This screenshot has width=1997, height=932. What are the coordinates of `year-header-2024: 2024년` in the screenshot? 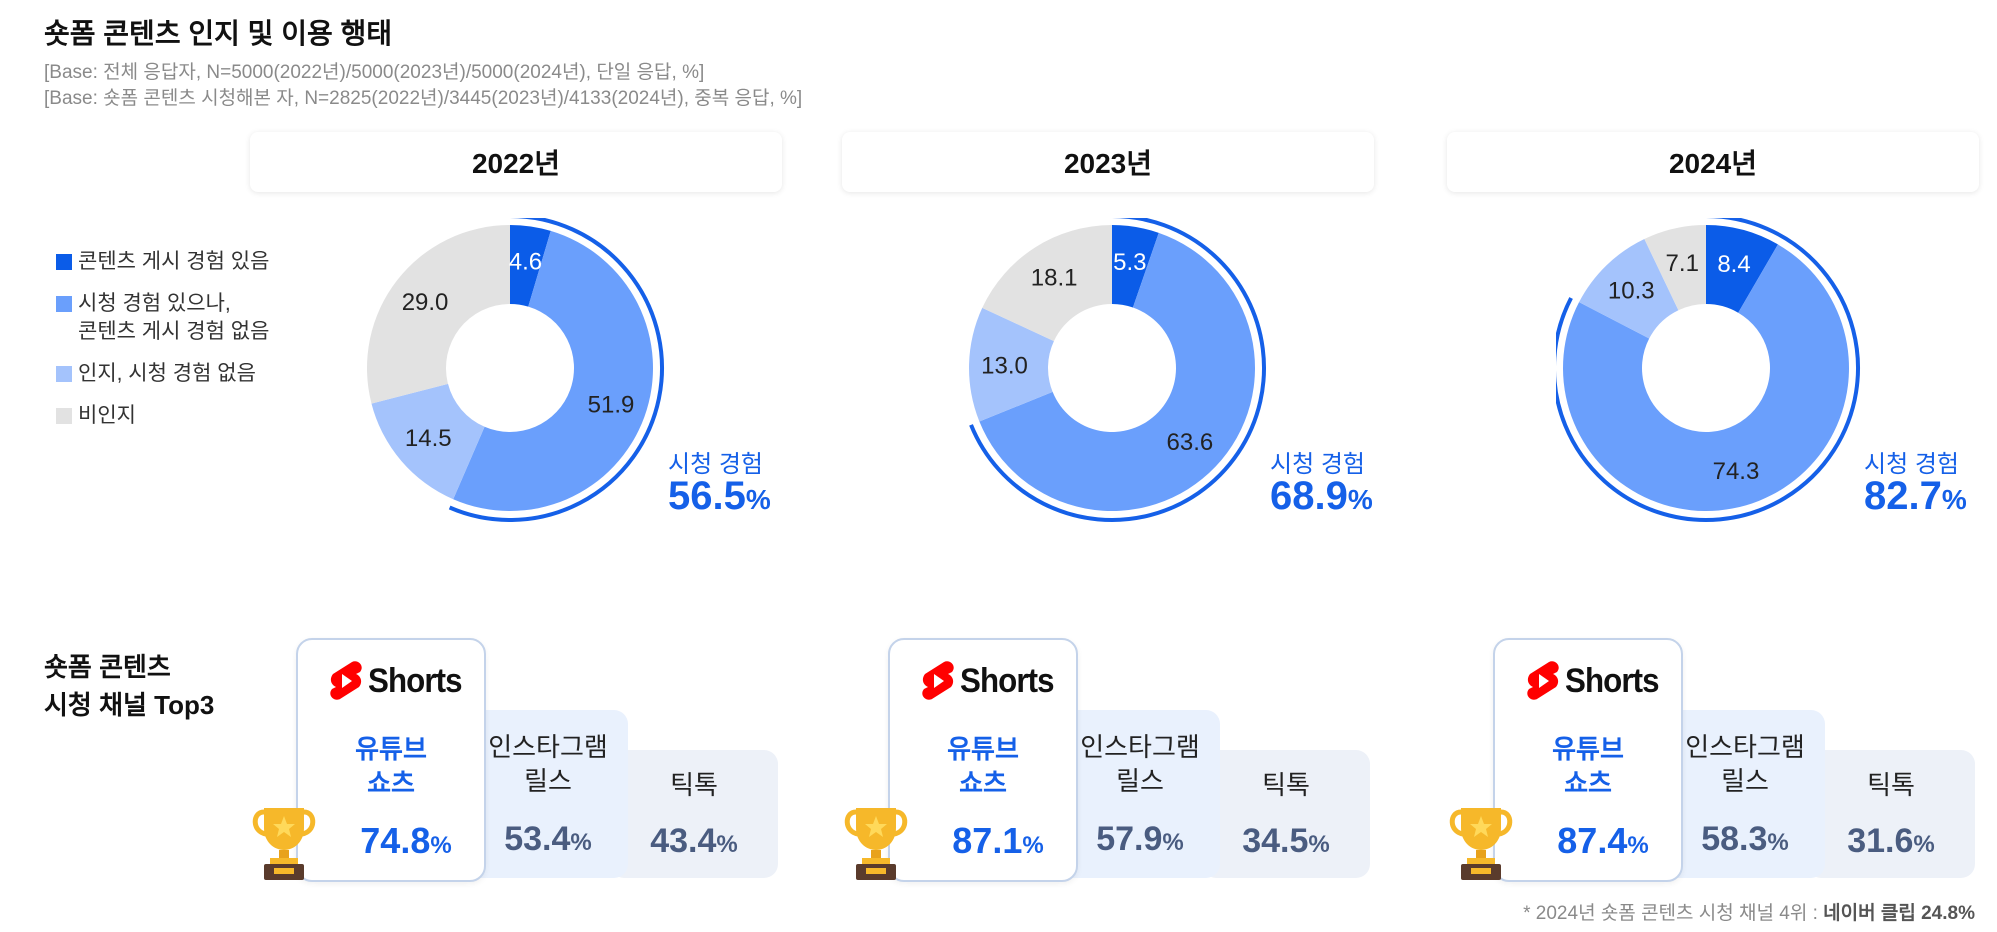 It's located at (1713, 162).